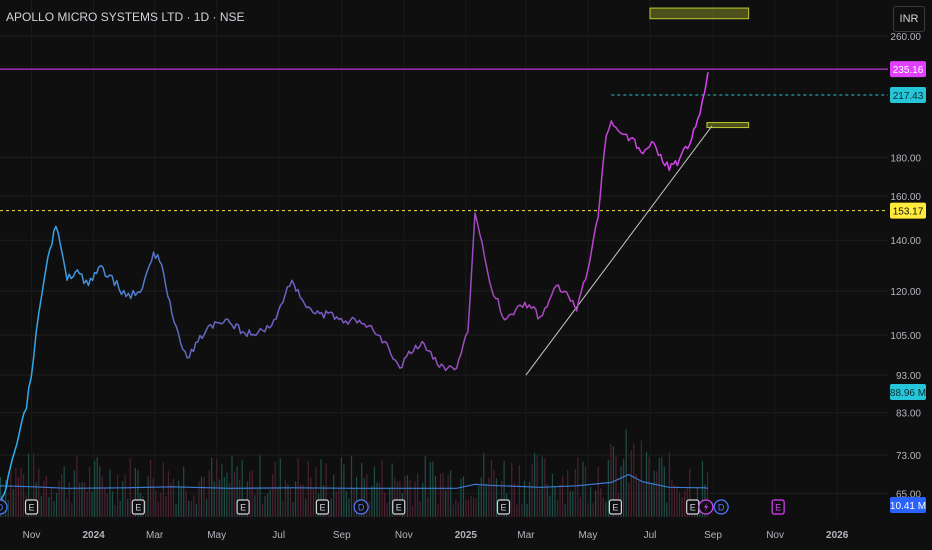  Describe the element at coordinates (354, 481) in the screenshot. I see `volume-ma` at that location.